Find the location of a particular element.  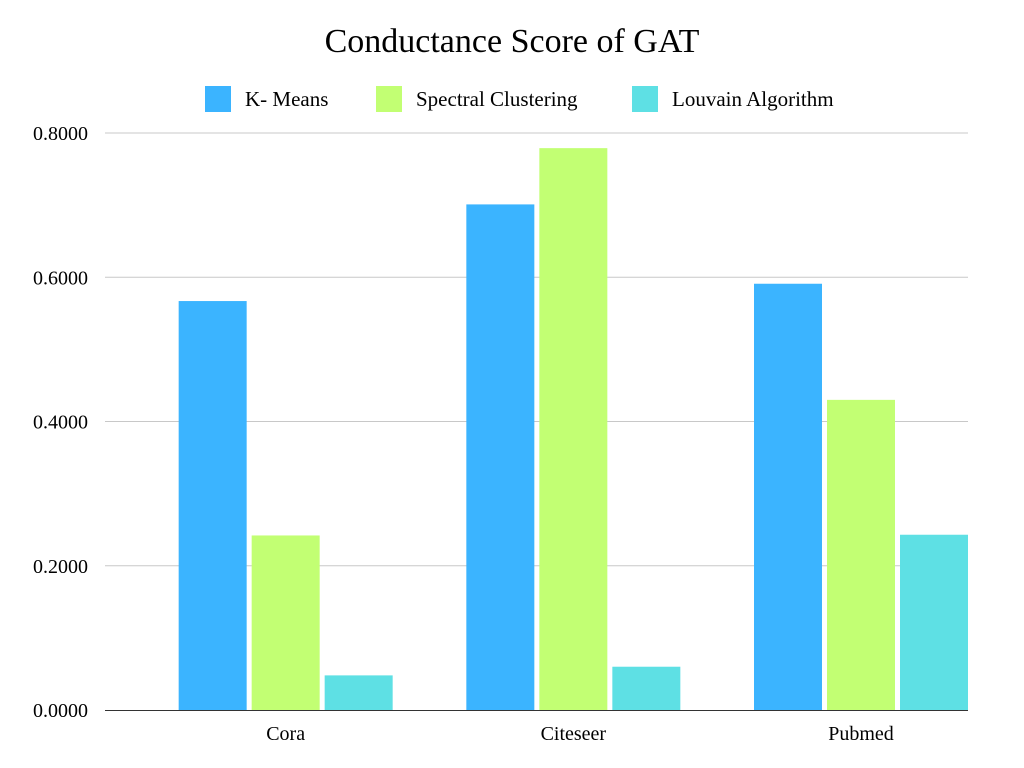

y-tick-label: 0.8000 is located at coordinates (60, 134).